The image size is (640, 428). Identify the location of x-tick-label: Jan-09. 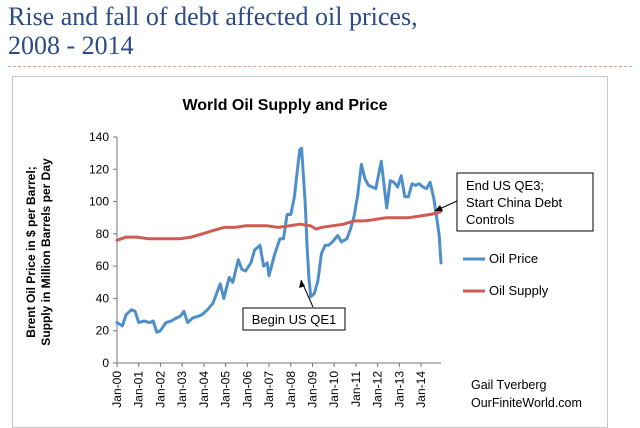
(312, 389).